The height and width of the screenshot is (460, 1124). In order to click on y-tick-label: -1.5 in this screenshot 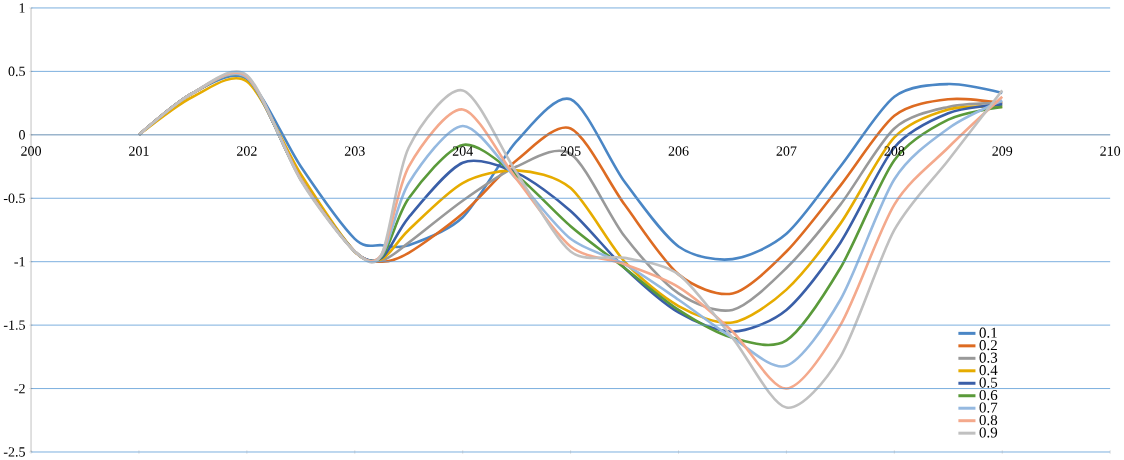, I will do `click(14, 325)`.